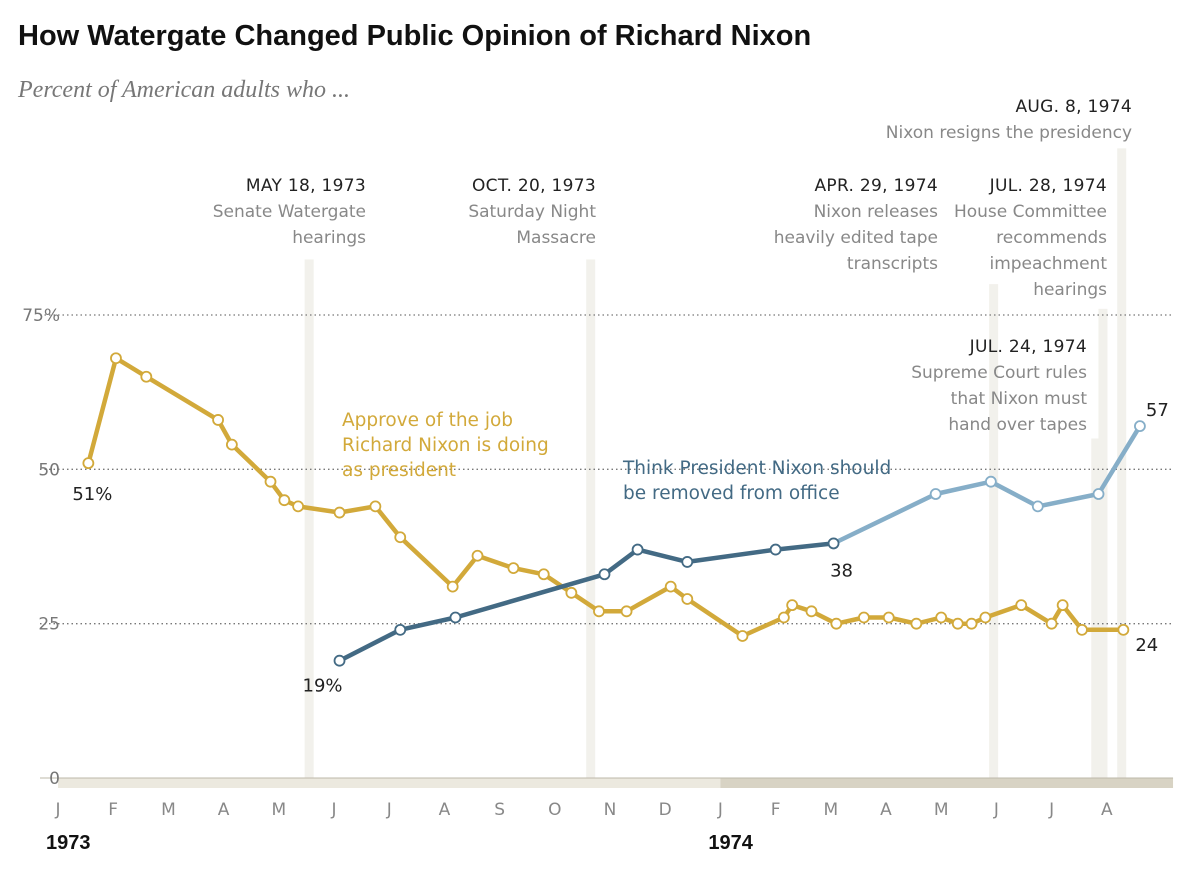 The image size is (1200, 870). Describe the element at coordinates (1051, 238) in the screenshot. I see `event-description: recommends` at that location.